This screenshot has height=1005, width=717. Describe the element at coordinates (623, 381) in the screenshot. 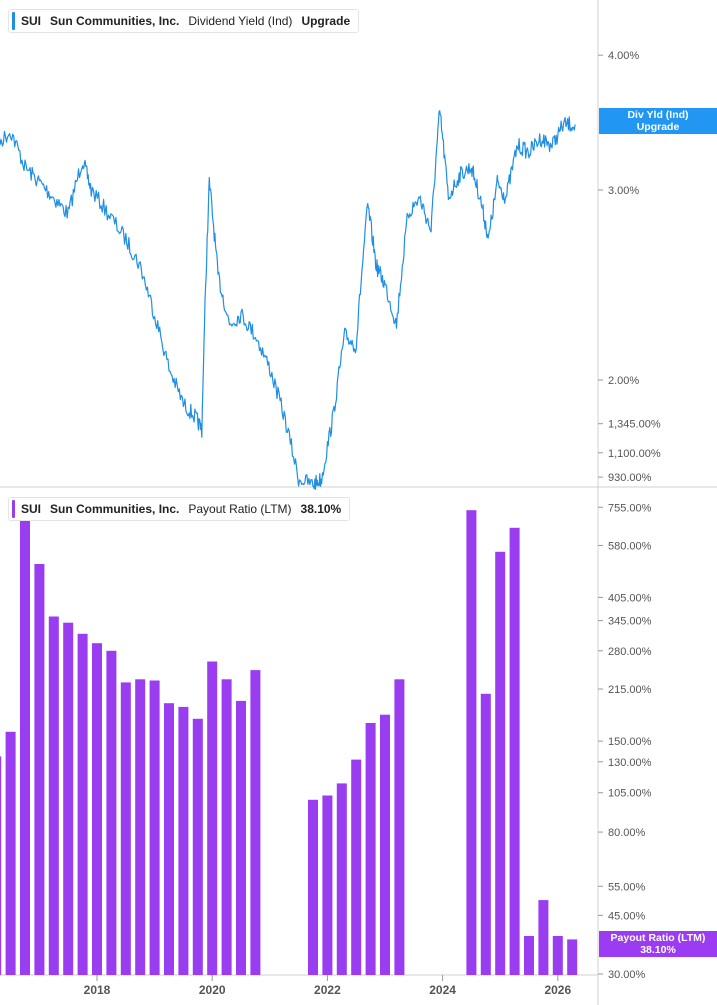

I see `y-tick-label: 2.00%` at that location.